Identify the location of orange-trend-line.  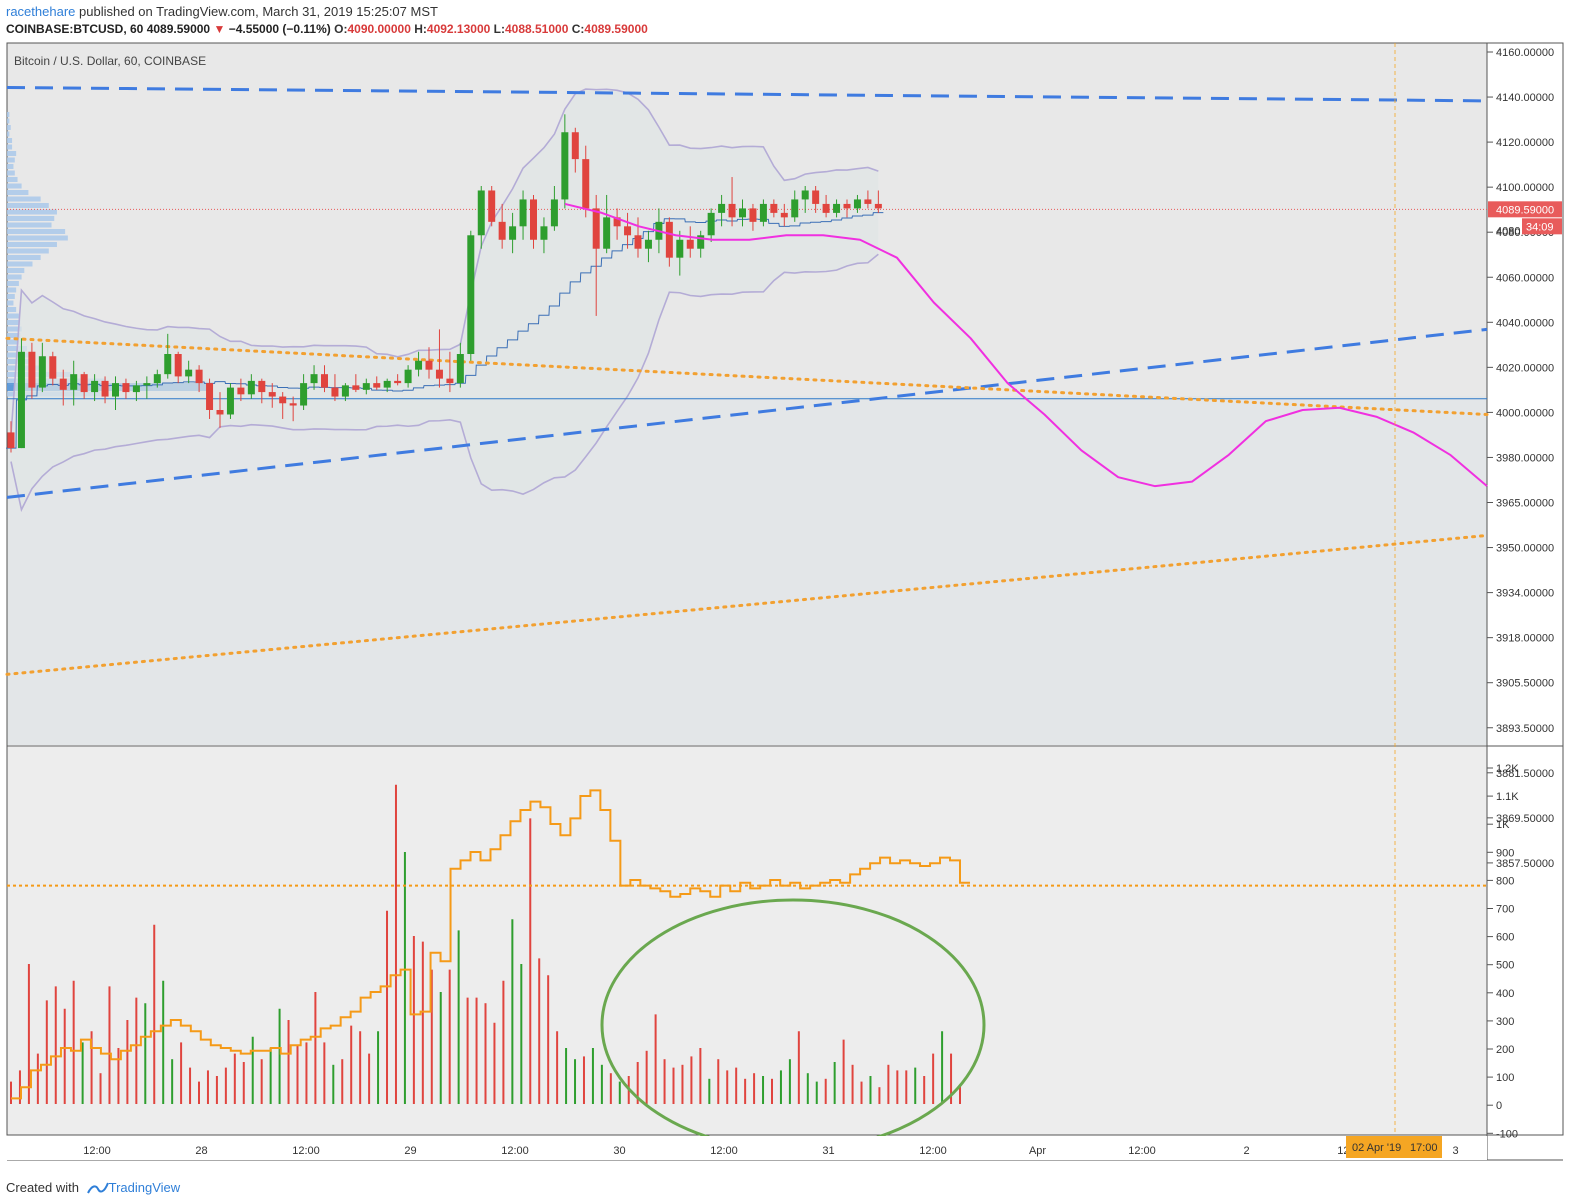
(747, 604).